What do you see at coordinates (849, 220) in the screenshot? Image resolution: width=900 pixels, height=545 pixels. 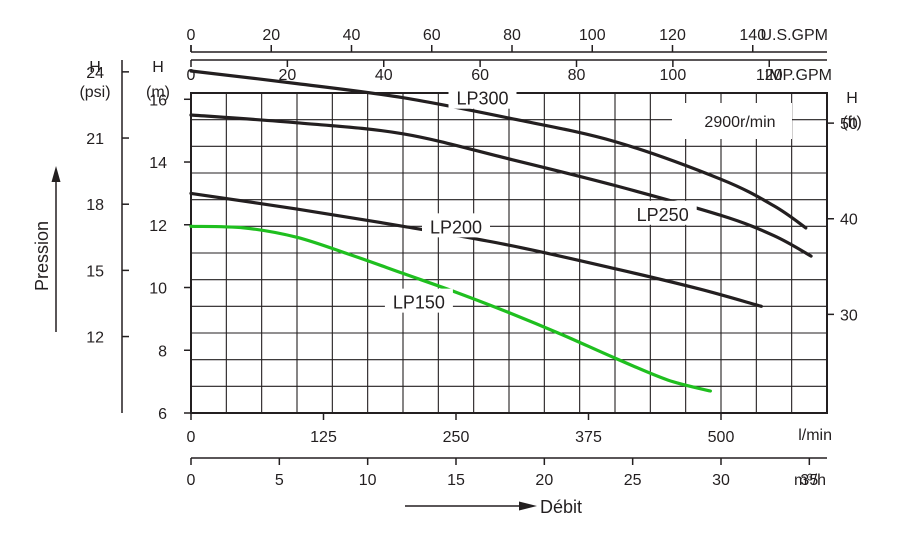 I see `ft-tick-label: 40` at bounding box center [849, 220].